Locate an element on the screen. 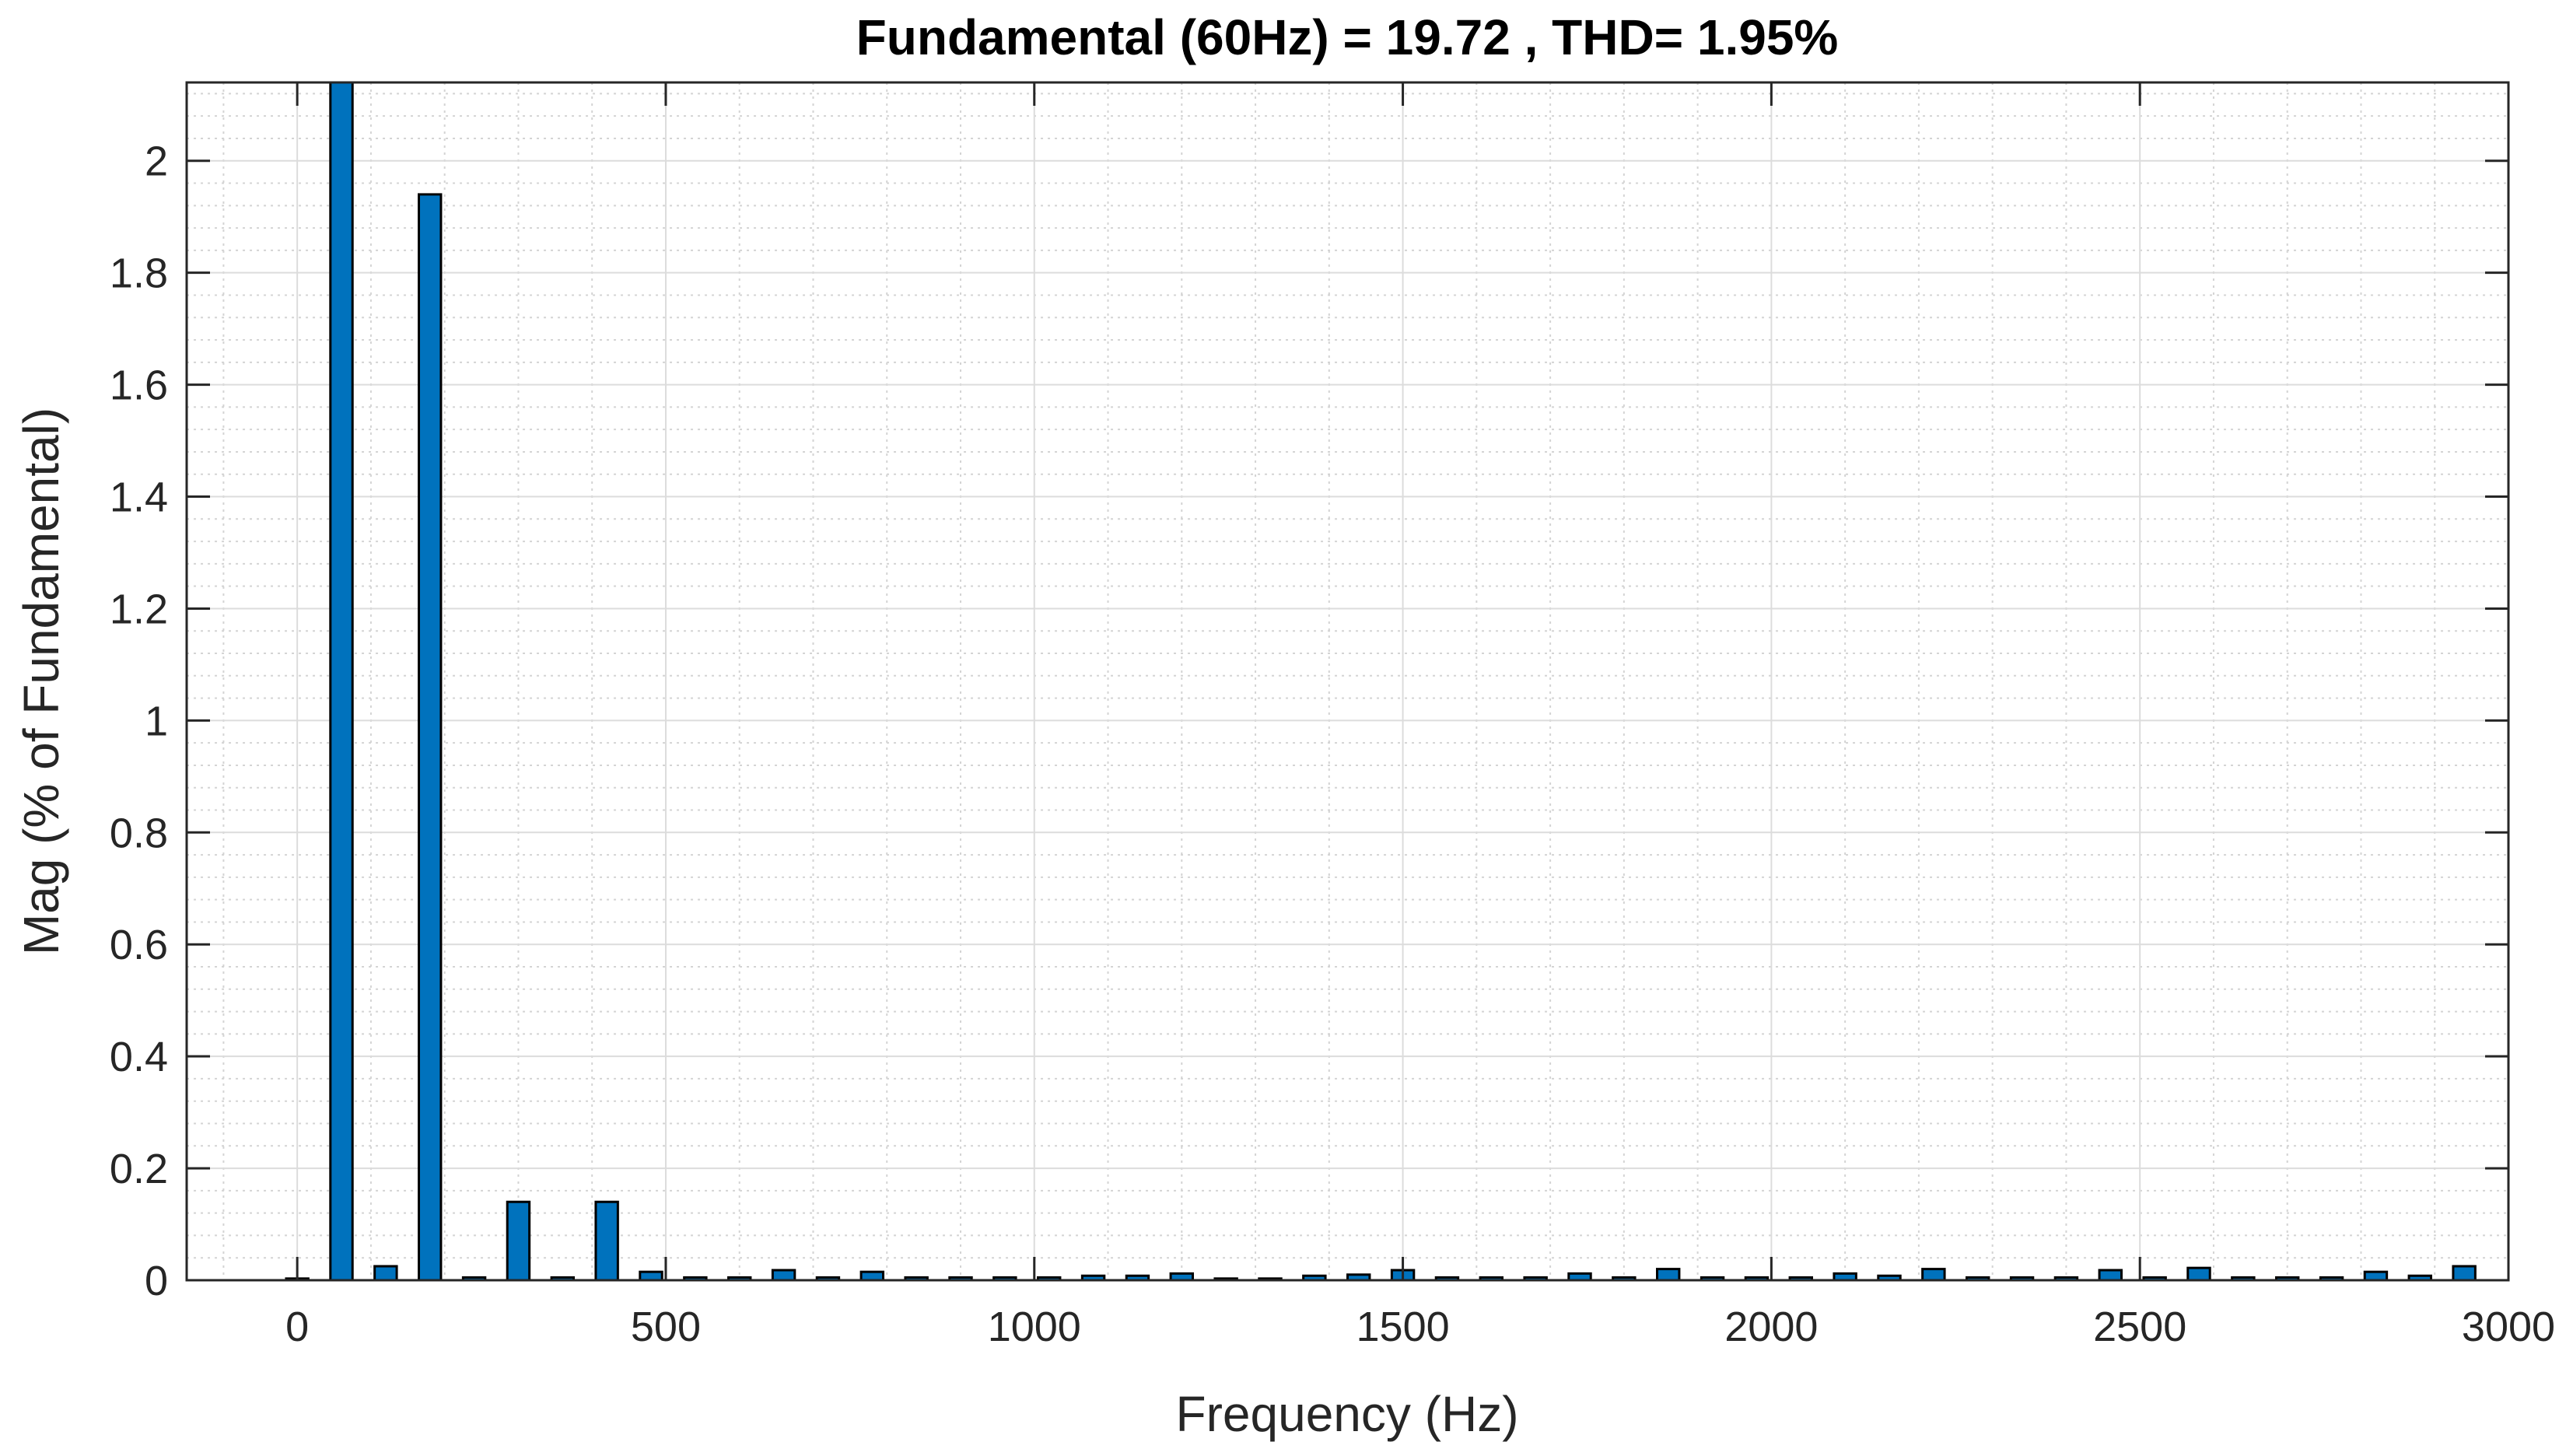  bar-420hz is located at coordinates (606, 1241).